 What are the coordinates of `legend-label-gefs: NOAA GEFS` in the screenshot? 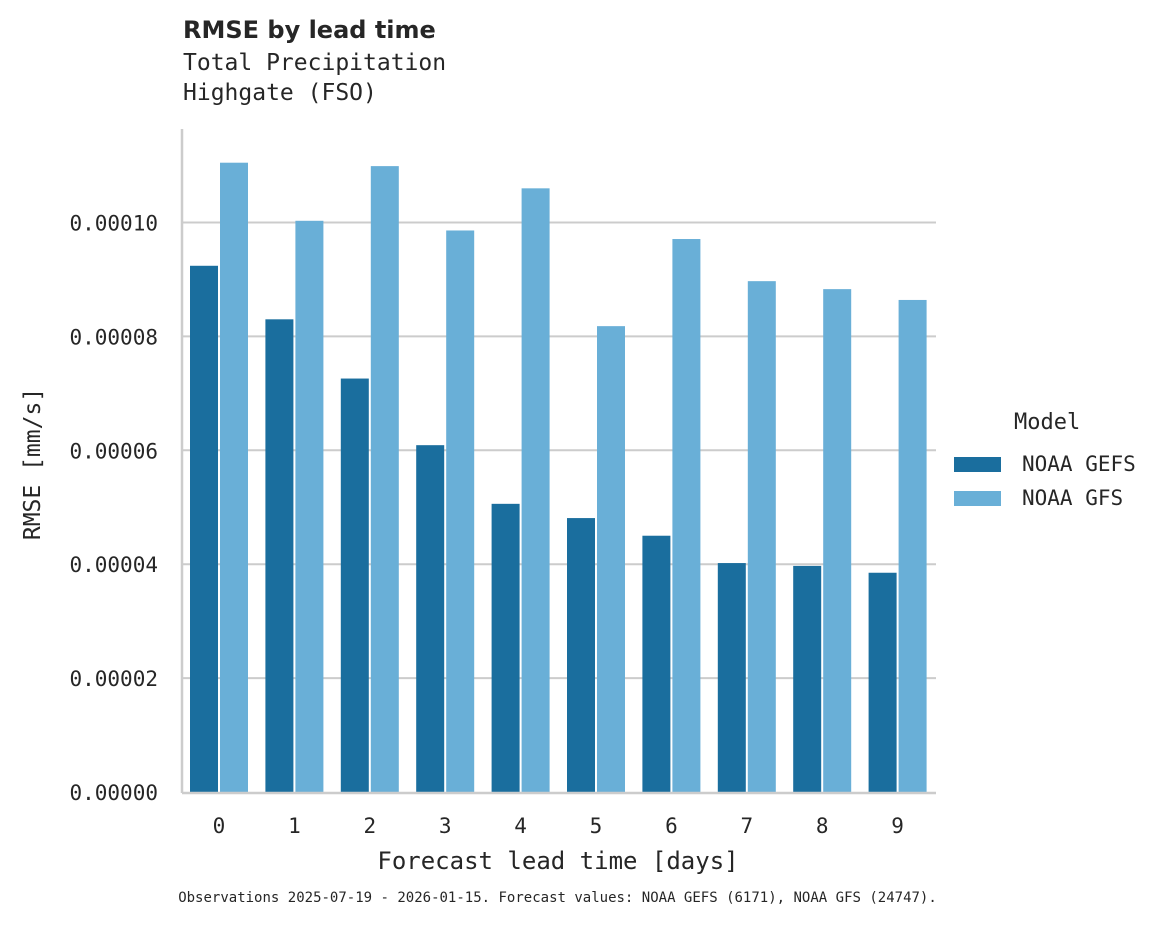 It's located at (1079, 464).